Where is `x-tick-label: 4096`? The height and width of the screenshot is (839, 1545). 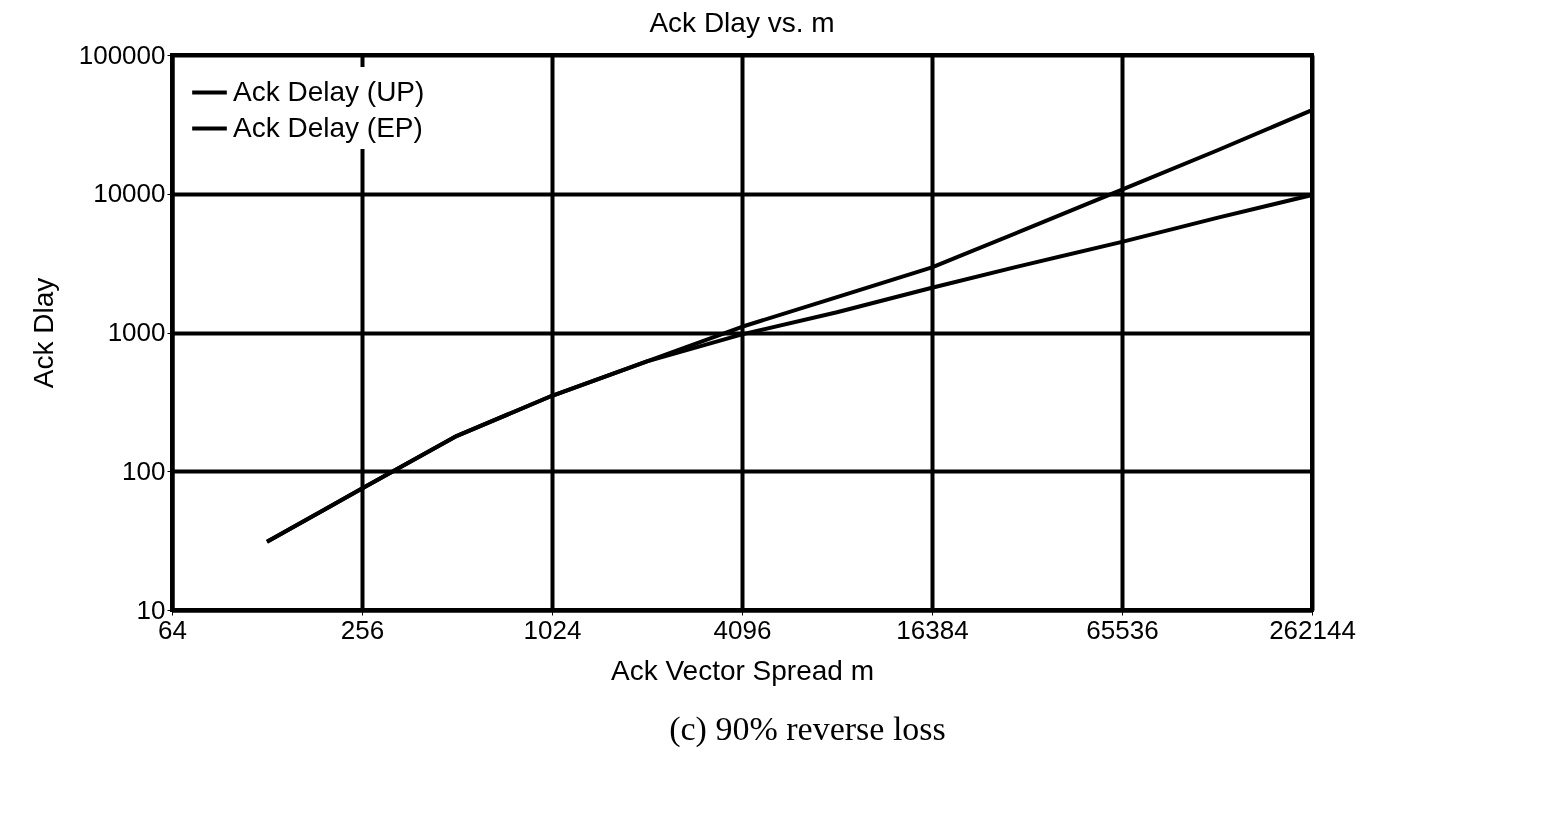
x-tick-label: 4096 is located at coordinates (742, 629).